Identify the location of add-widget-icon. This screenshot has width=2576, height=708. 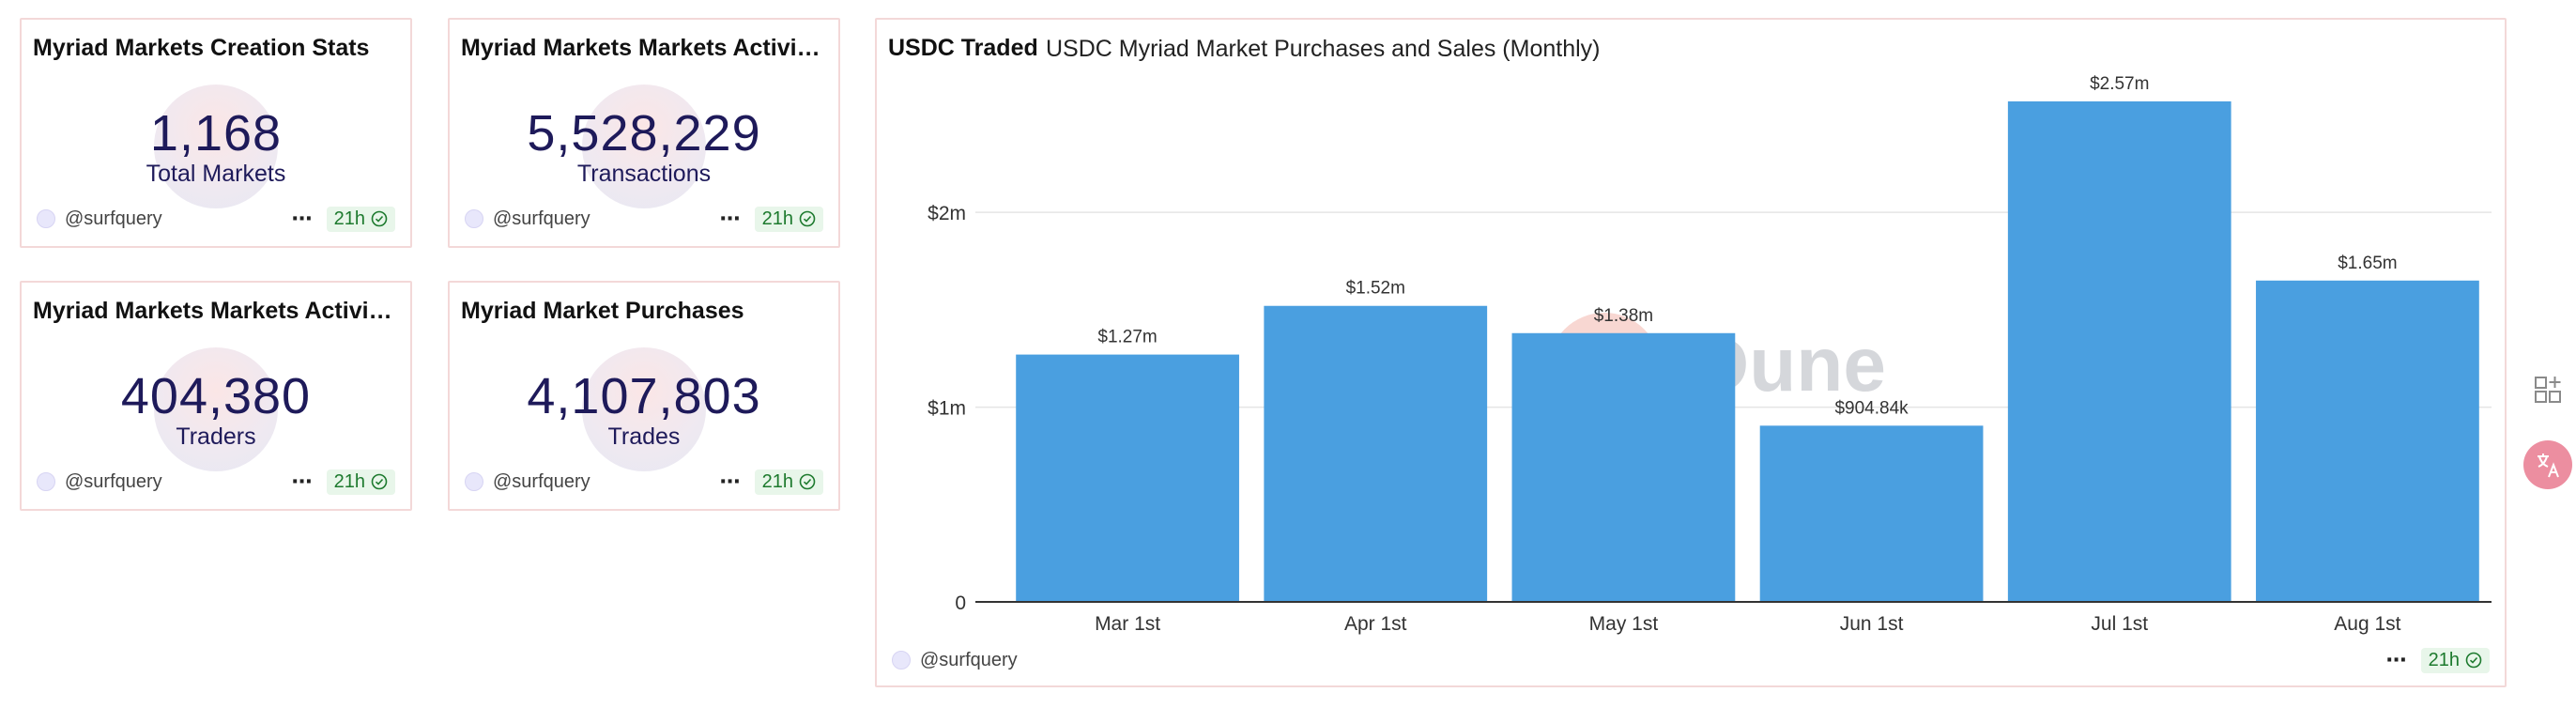
(2548, 389).